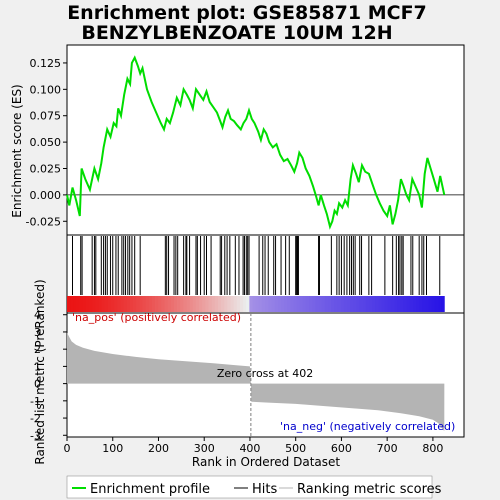 The height and width of the screenshot is (500, 500). I want to click on x-tick-label: 200, so click(158, 448).